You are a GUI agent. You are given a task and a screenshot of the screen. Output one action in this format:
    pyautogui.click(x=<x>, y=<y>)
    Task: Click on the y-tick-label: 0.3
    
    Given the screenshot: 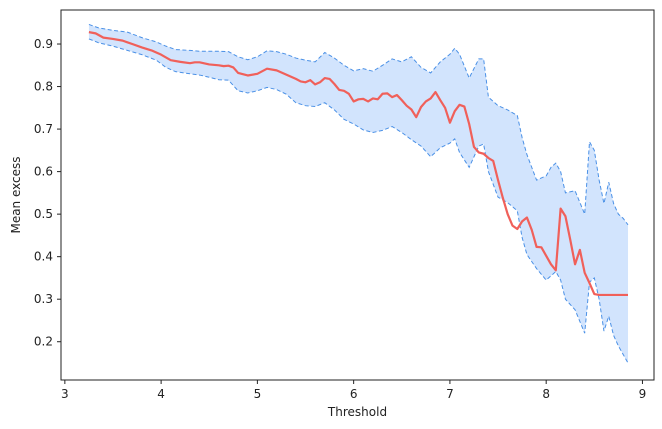 What is the action you would take?
    pyautogui.click(x=43, y=299)
    